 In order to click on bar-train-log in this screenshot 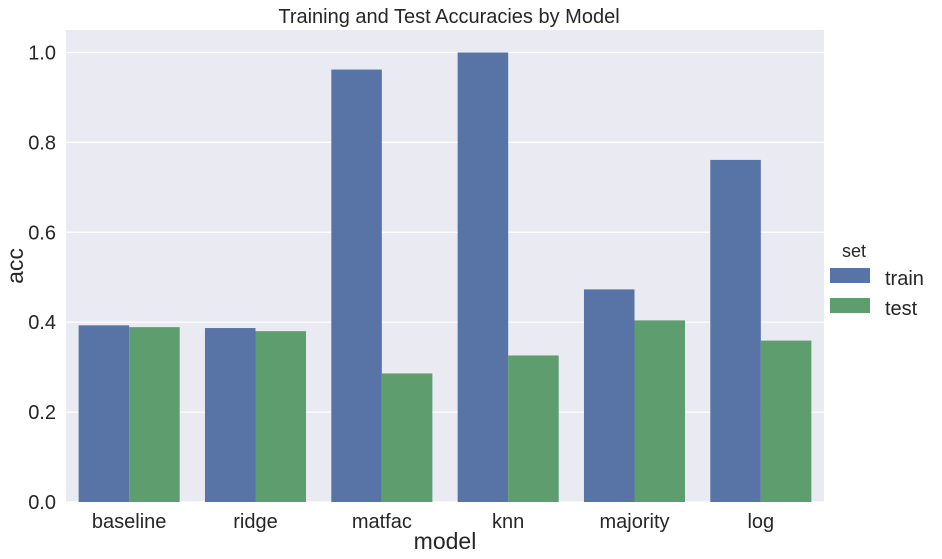, I will do `click(735, 330)`.